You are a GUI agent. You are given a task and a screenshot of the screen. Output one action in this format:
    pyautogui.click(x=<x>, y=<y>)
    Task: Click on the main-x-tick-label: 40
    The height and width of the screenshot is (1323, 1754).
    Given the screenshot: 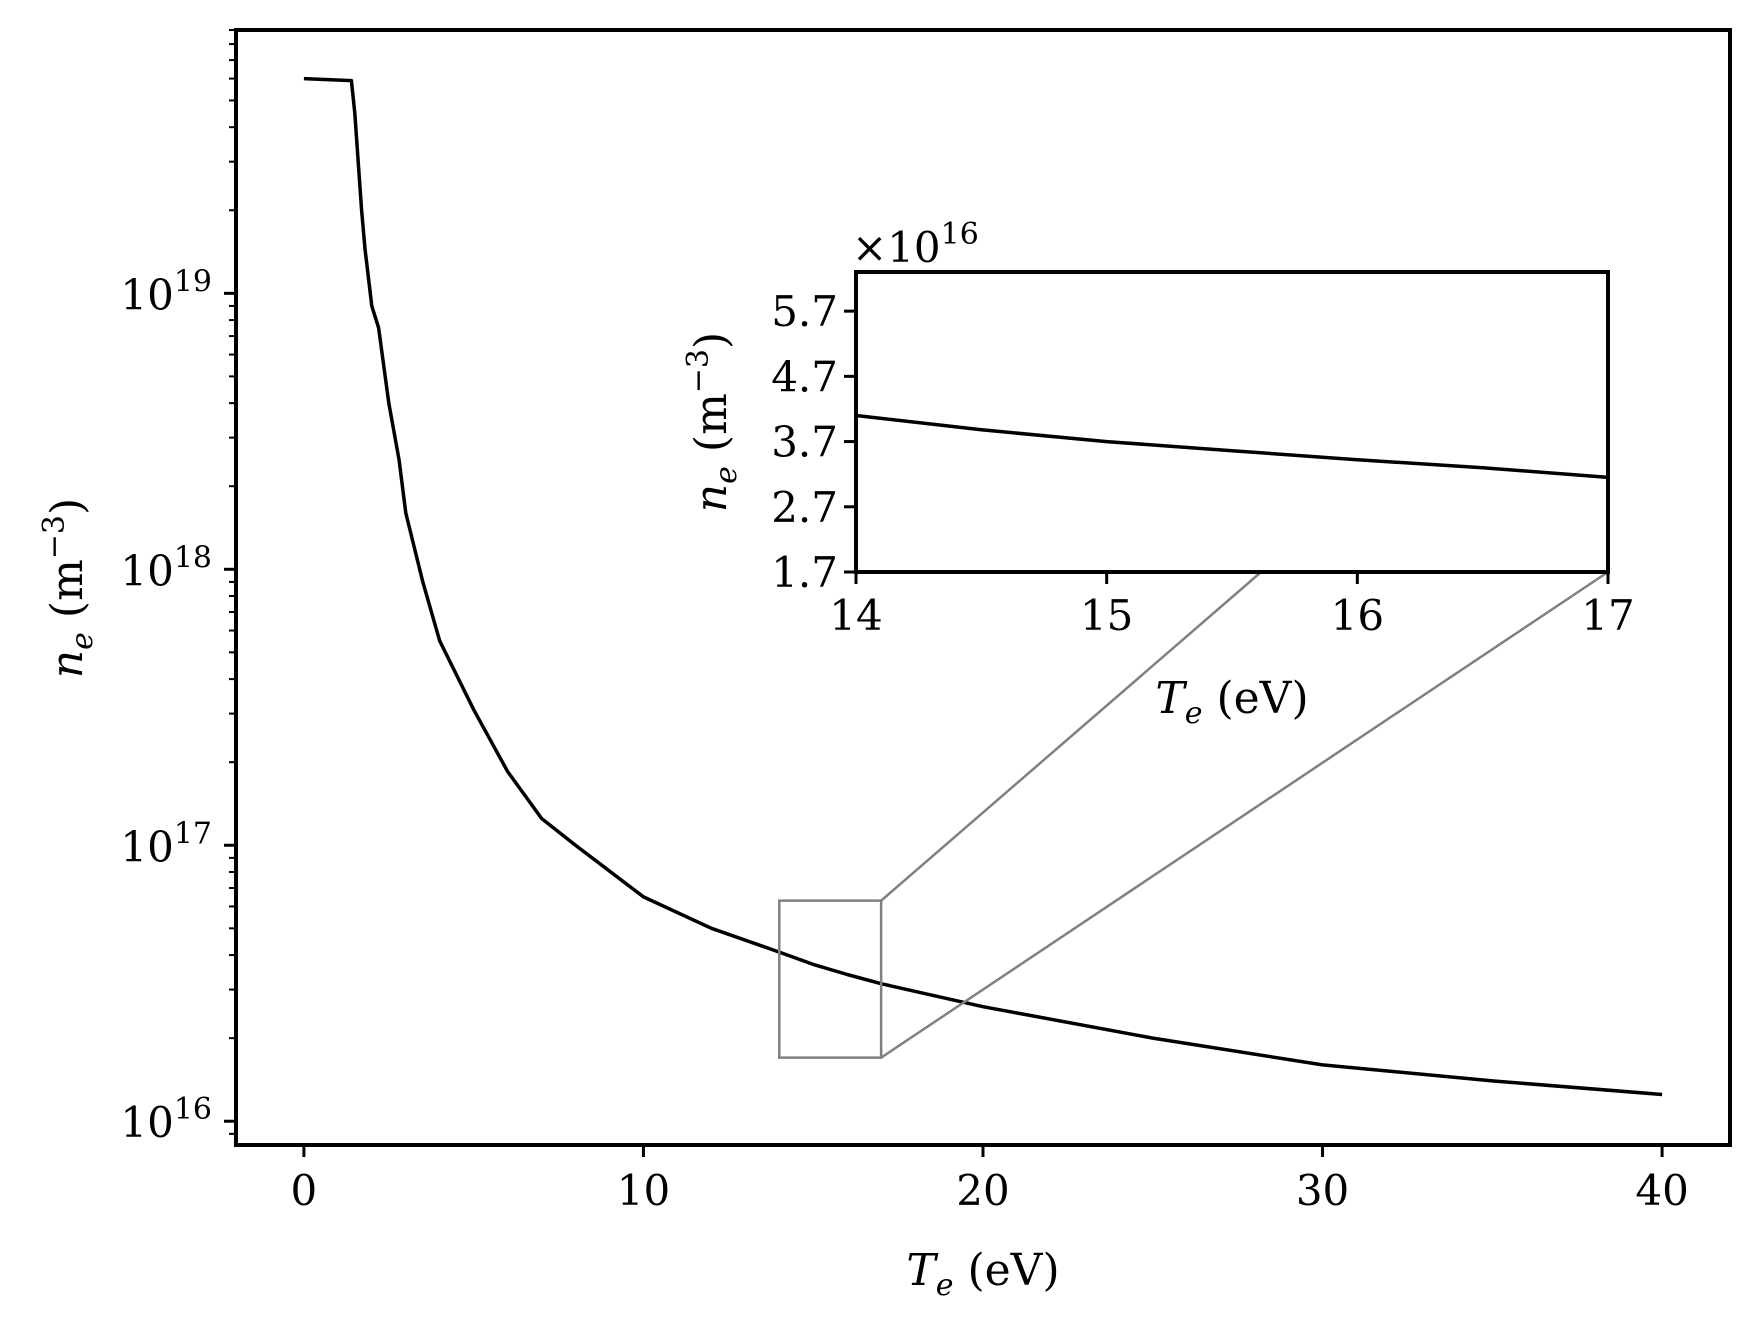 What is the action you would take?
    pyautogui.click(x=1661, y=1190)
    